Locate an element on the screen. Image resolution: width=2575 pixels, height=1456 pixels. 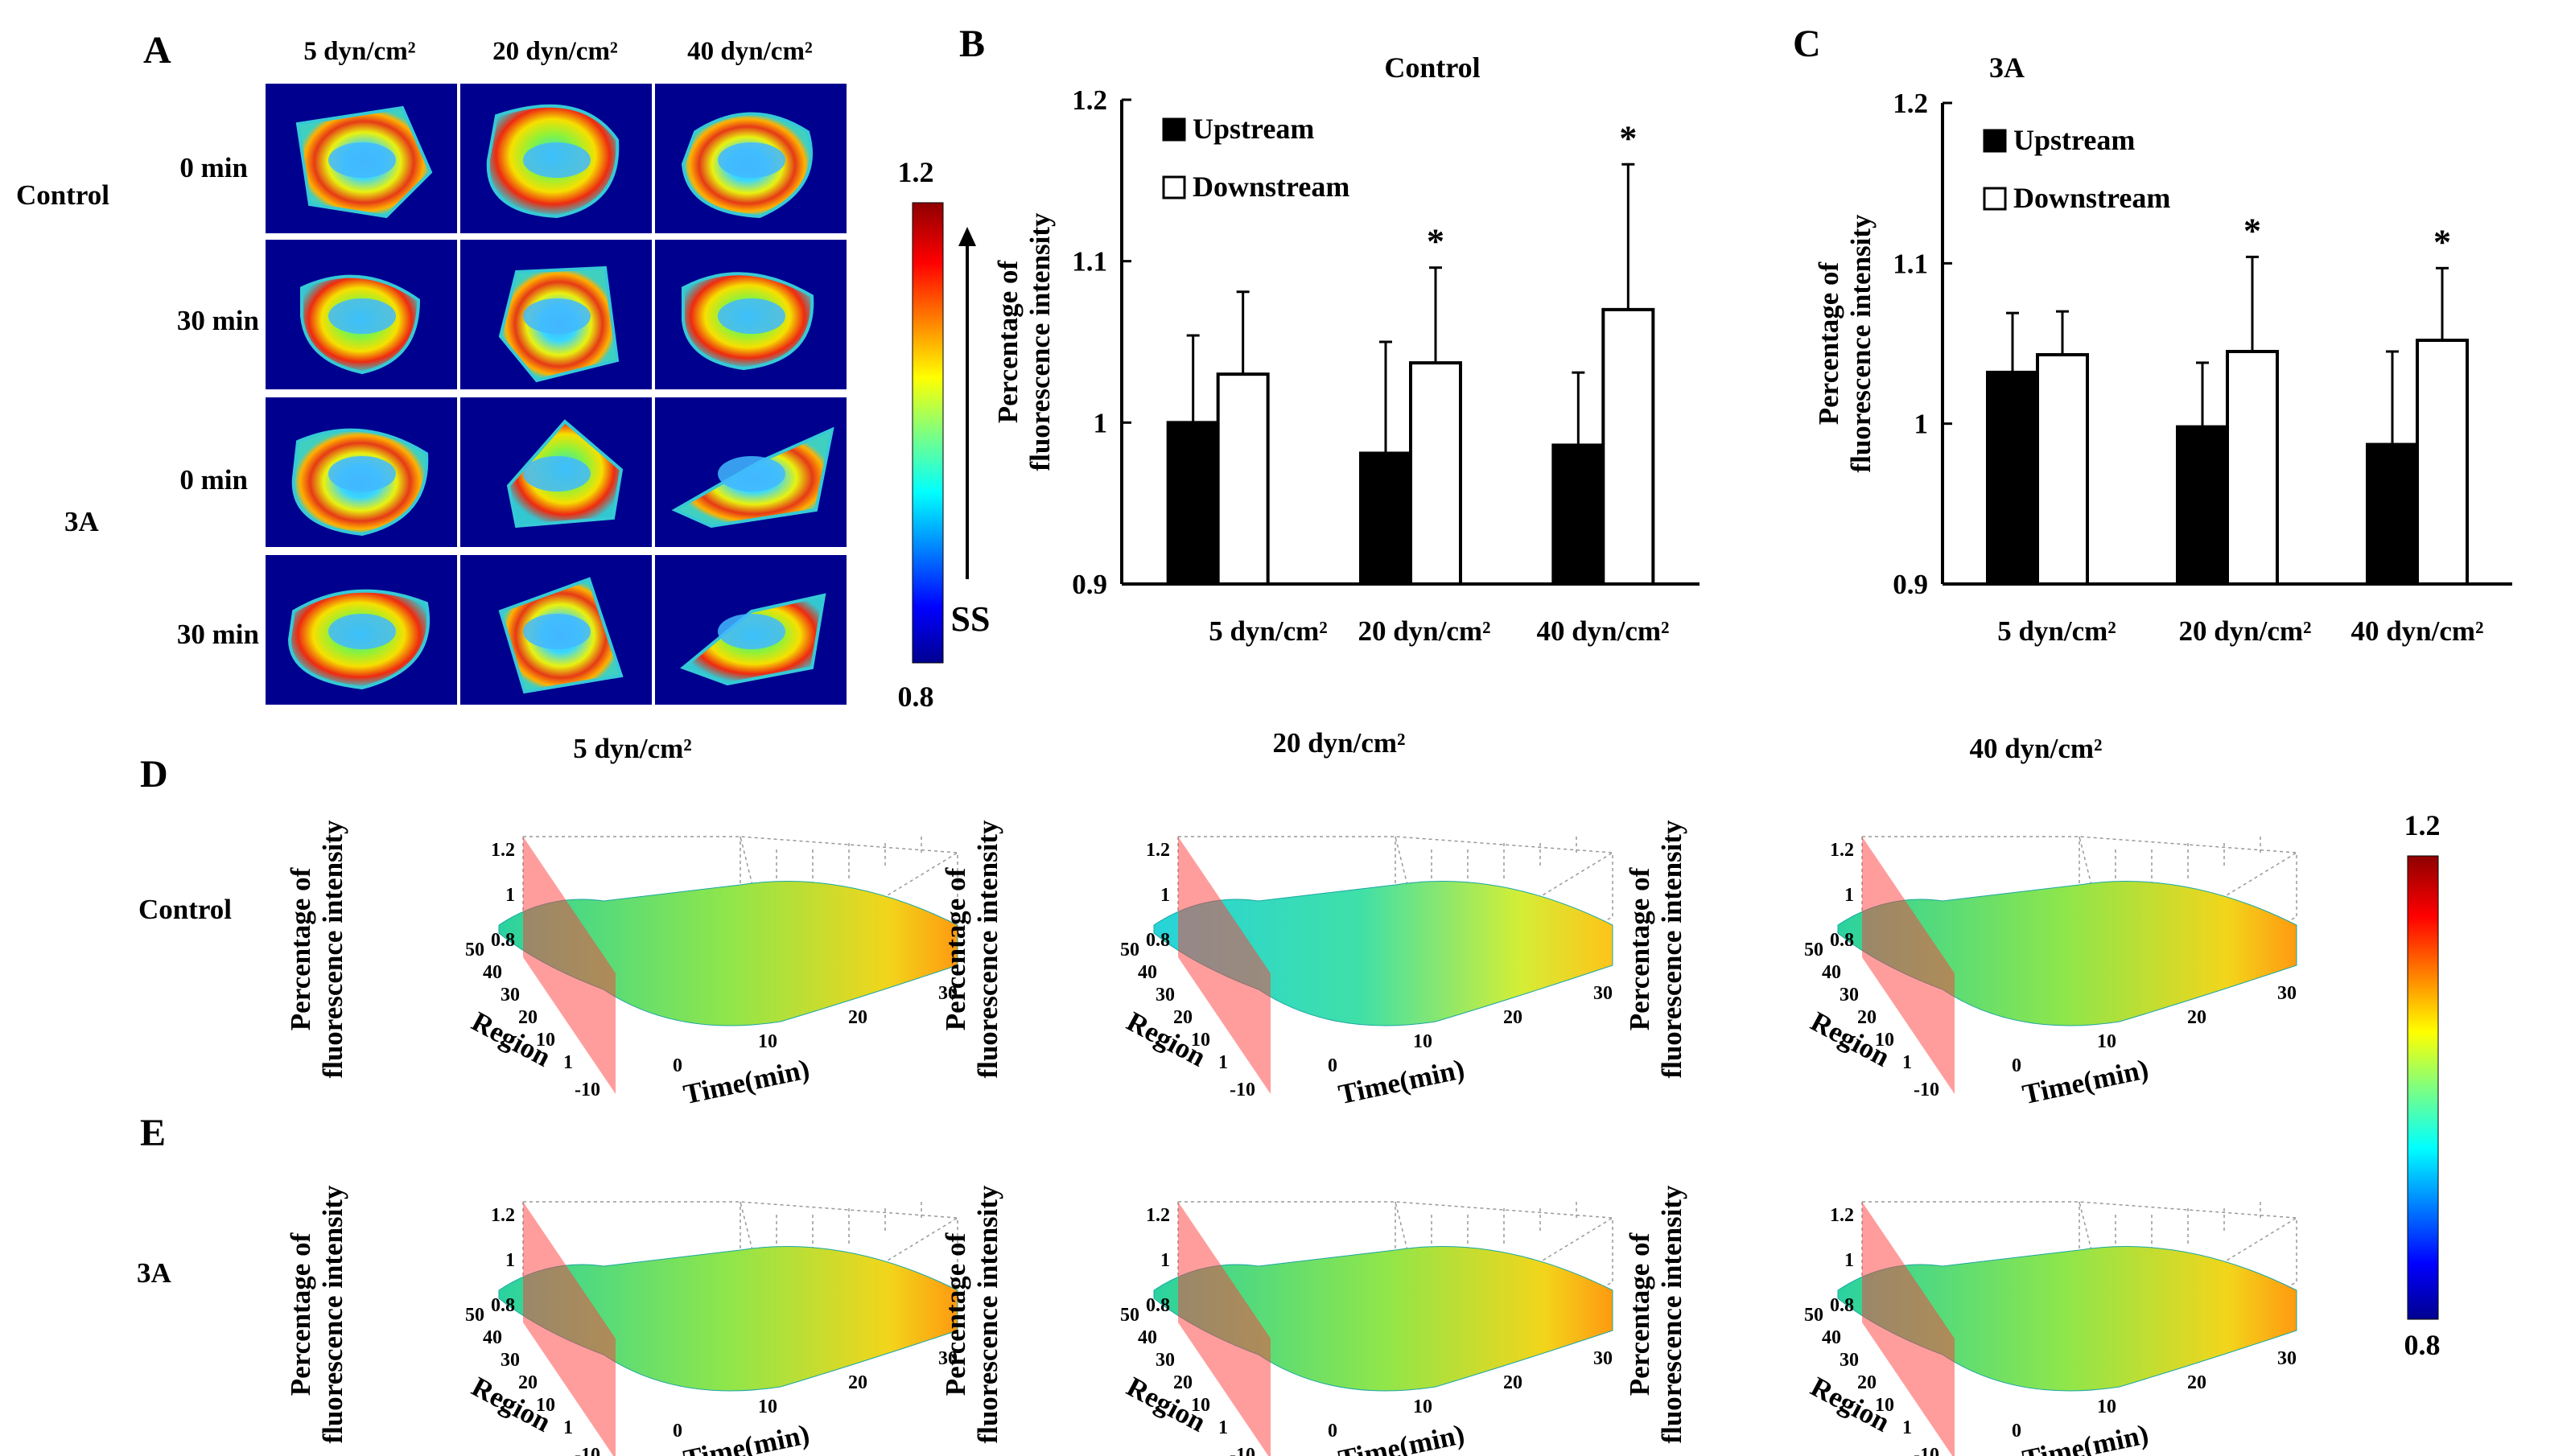
colorbar-de is located at coordinates (2423, 1087).